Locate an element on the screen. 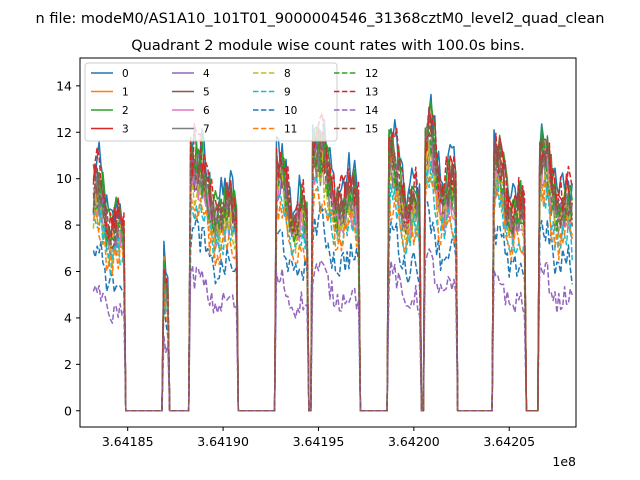 The image size is (640, 480). y-axis: 0 2 4 6 8 10 12 14 is located at coordinates (68, 248).